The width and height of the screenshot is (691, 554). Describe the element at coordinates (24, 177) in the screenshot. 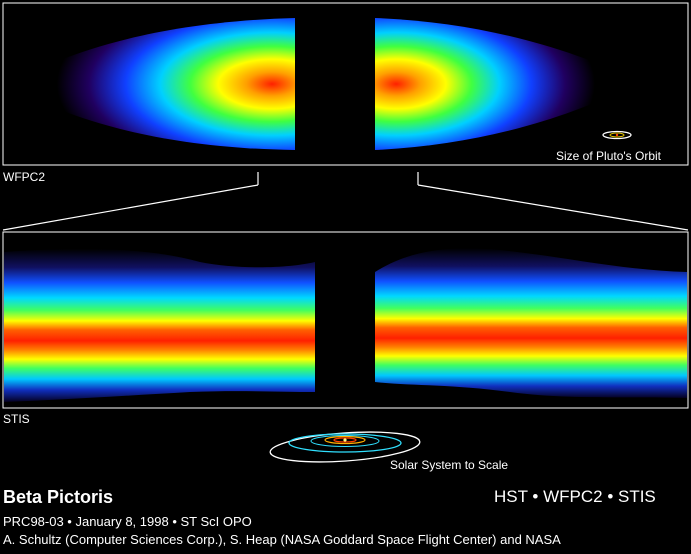

I see `wfpc2-label: WFPC2` at that location.